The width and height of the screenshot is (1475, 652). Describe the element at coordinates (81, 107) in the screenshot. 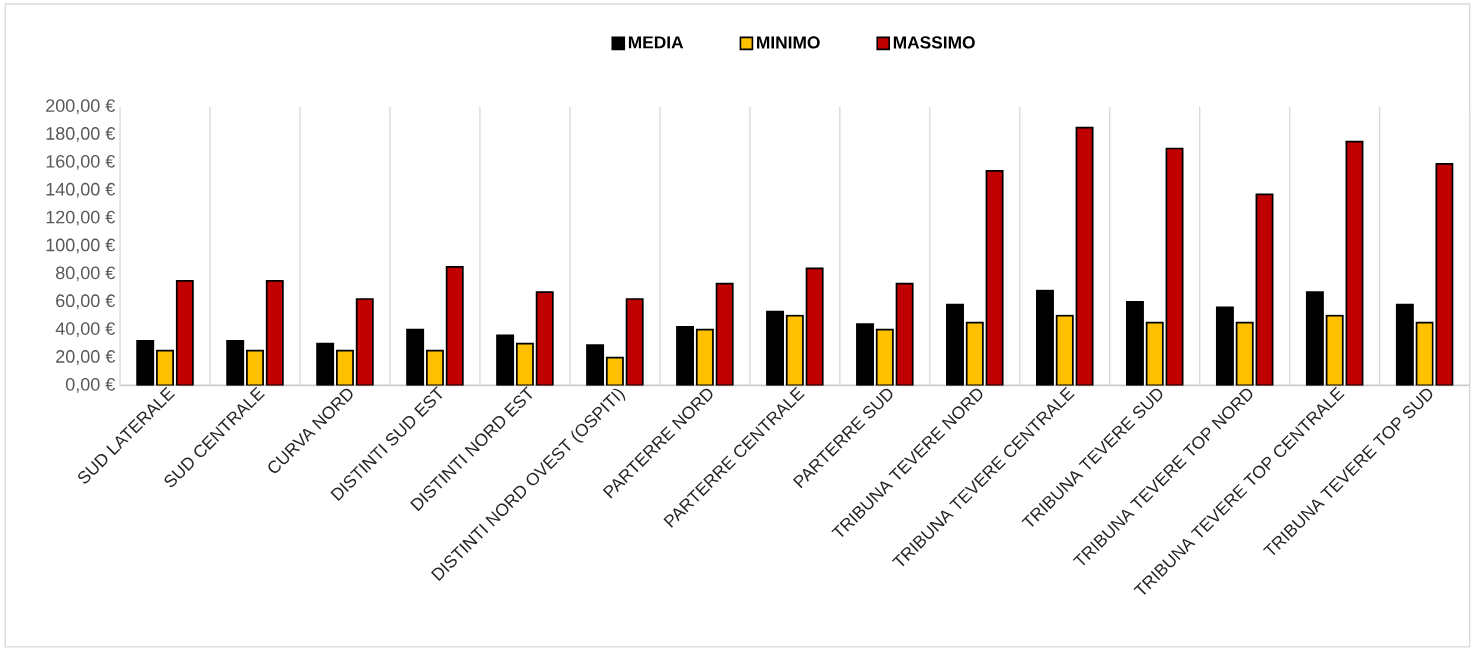

I see `y-tick-label: 200,00 €` at that location.